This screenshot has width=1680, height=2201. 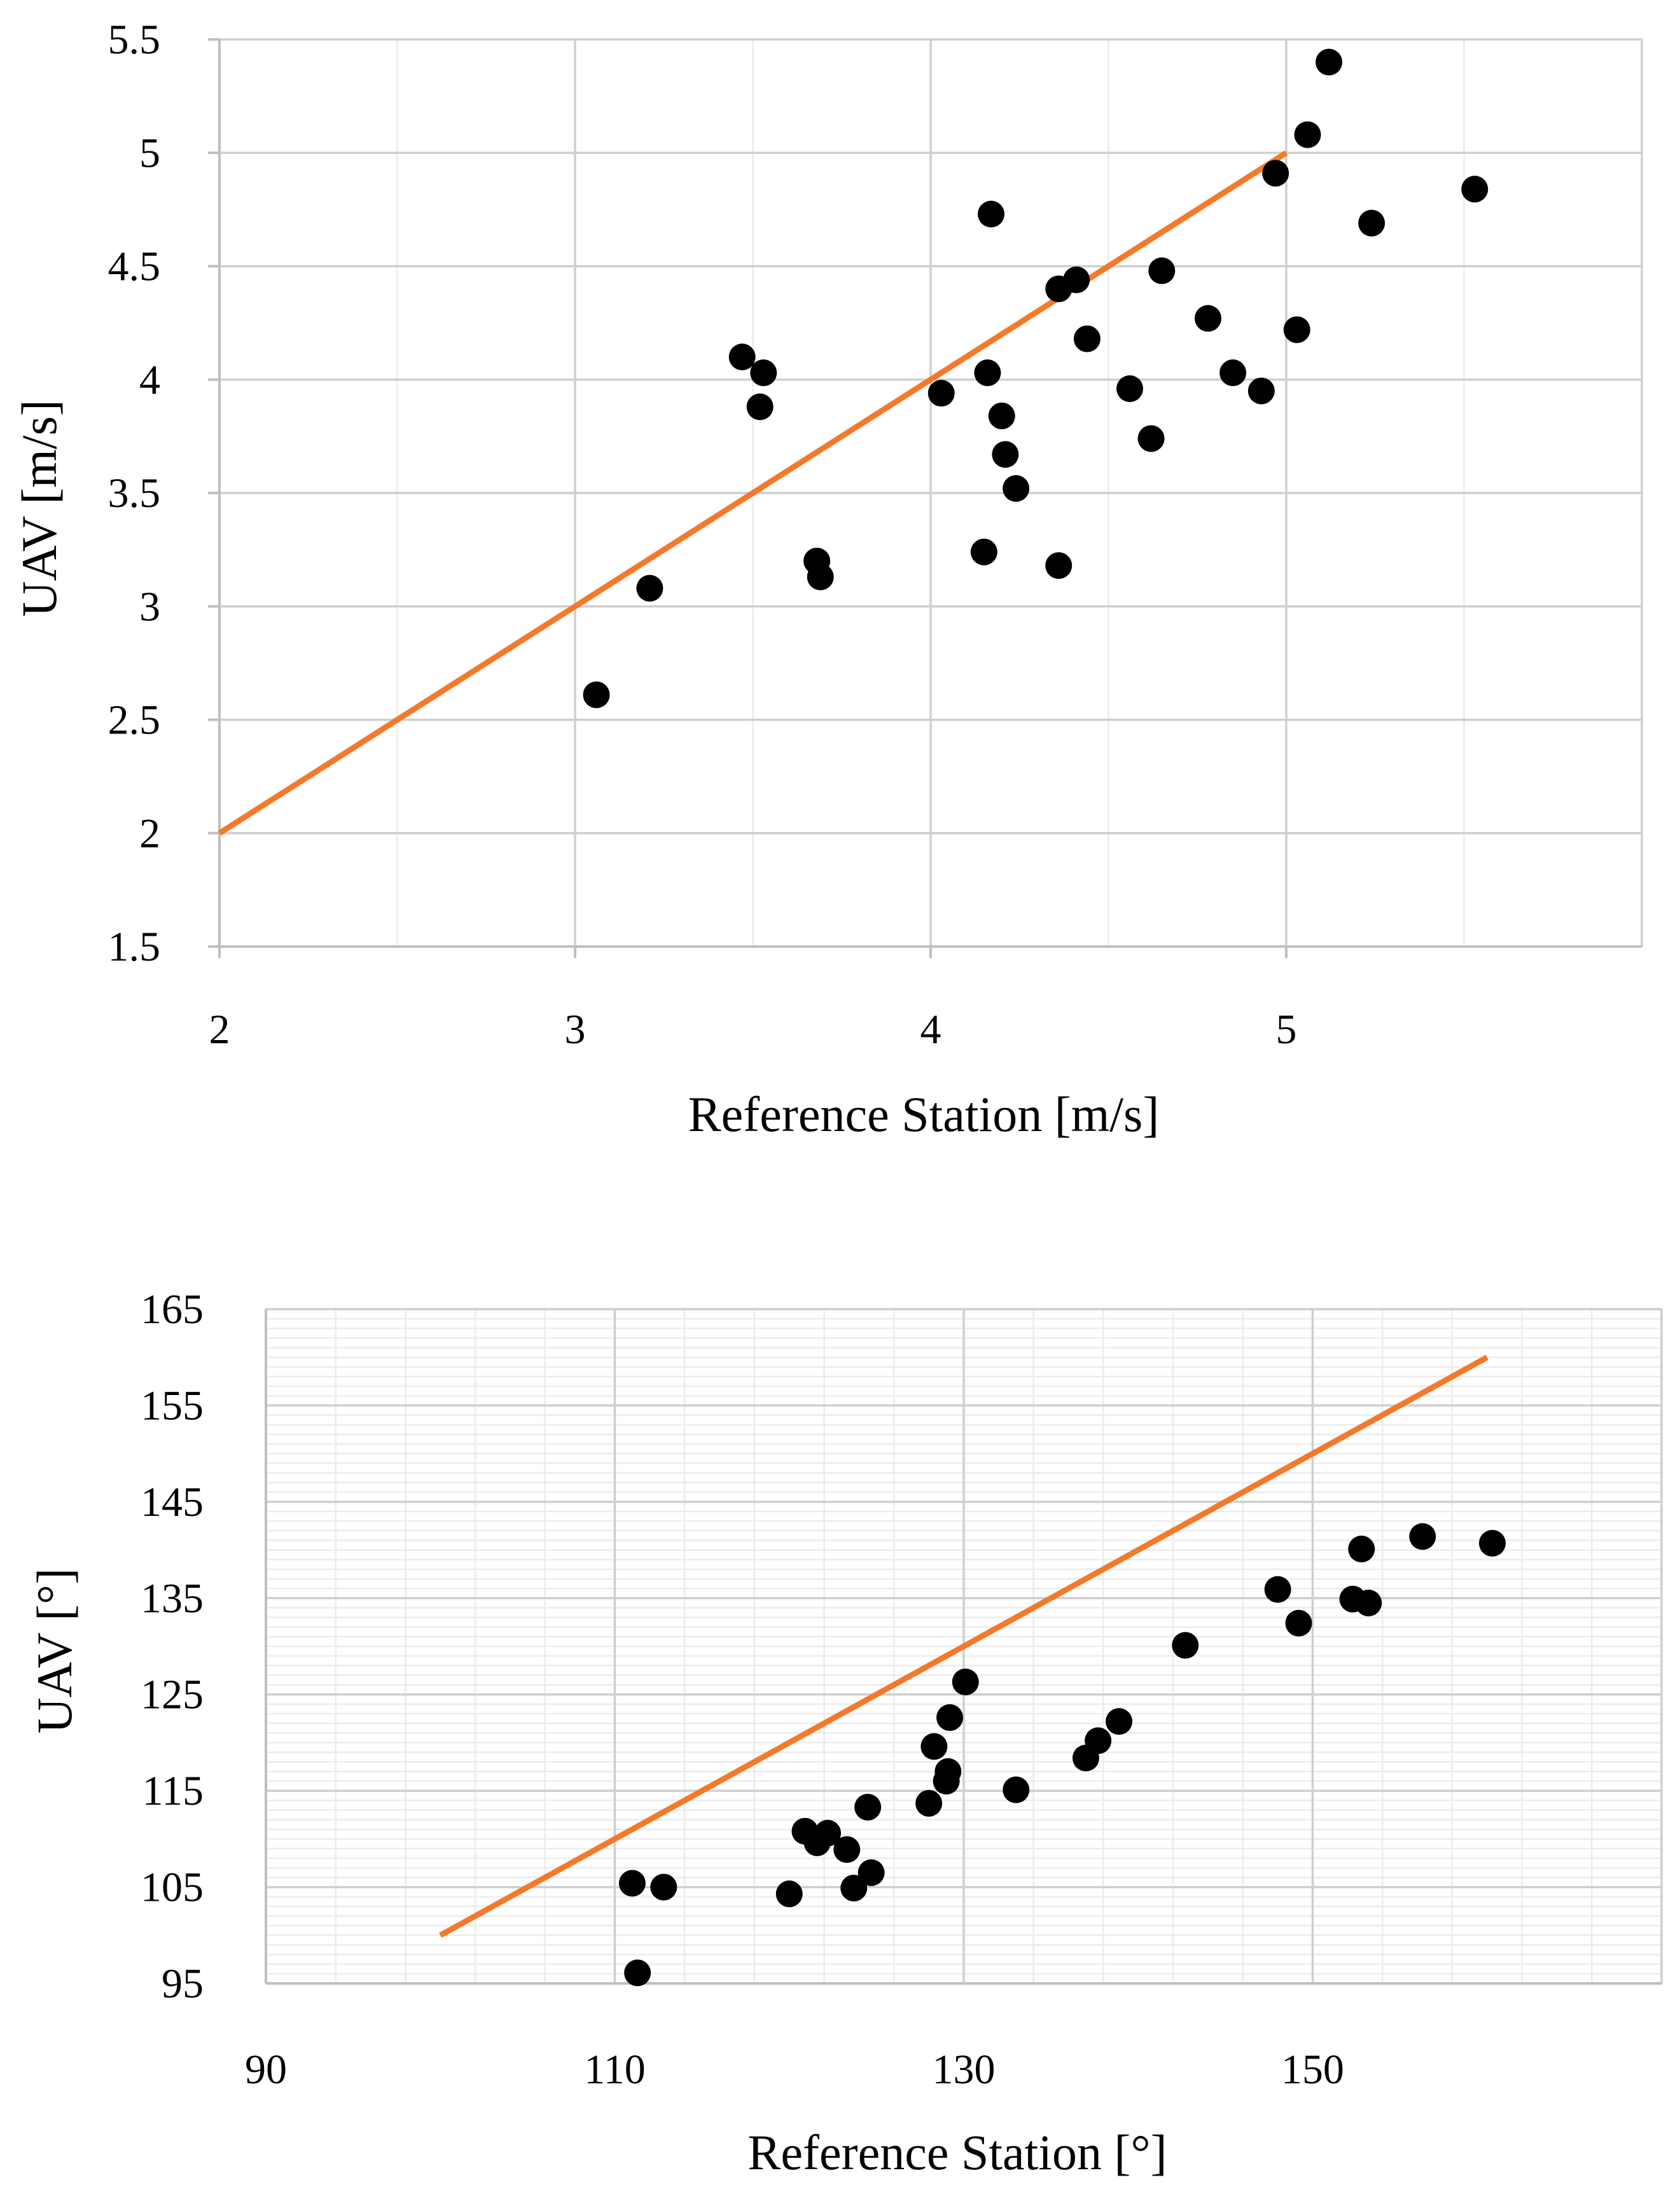 I want to click on y-axis-title: UAV [m/s], so click(x=39, y=508).